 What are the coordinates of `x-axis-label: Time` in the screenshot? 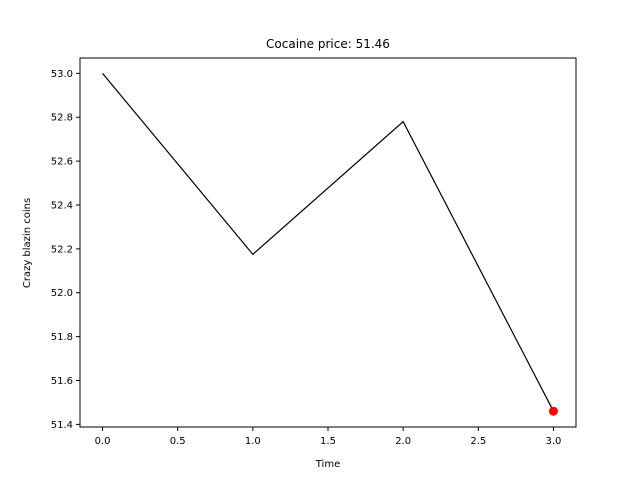 It's located at (327, 464).